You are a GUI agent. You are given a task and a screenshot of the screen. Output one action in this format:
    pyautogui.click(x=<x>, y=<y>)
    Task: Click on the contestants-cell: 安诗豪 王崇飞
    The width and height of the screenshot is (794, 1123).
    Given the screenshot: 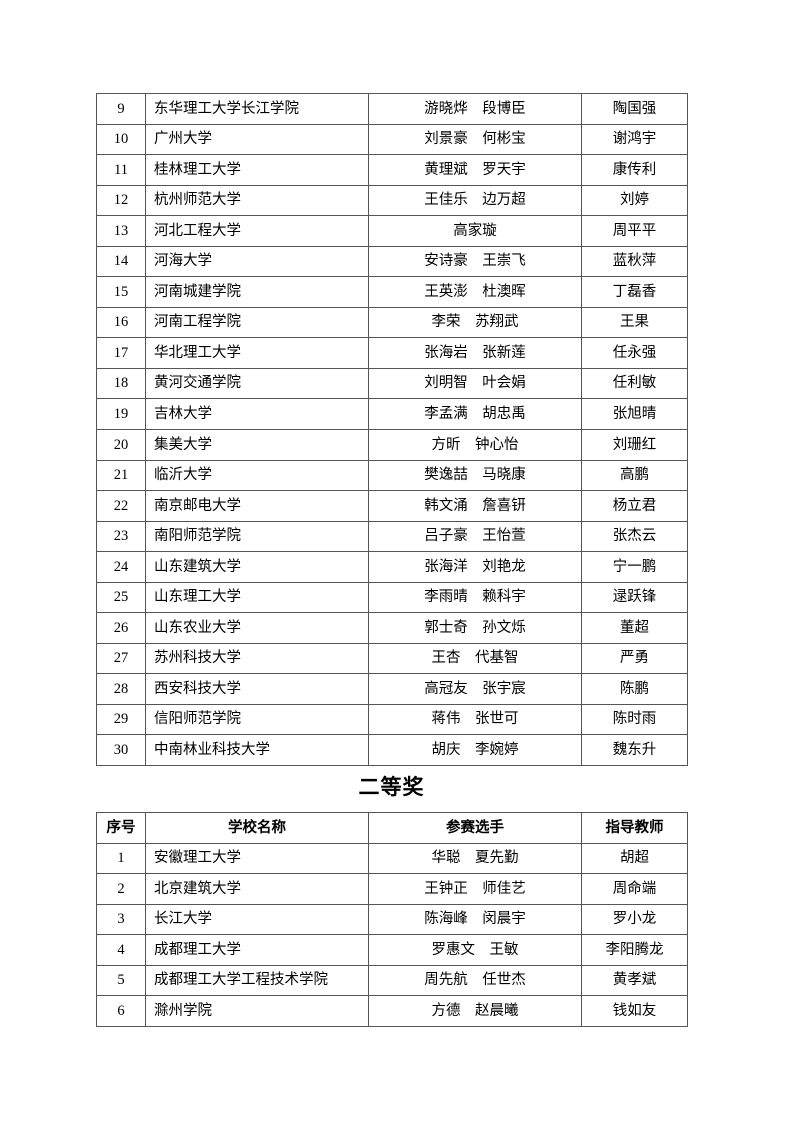 What is the action you would take?
    pyautogui.click(x=475, y=261)
    